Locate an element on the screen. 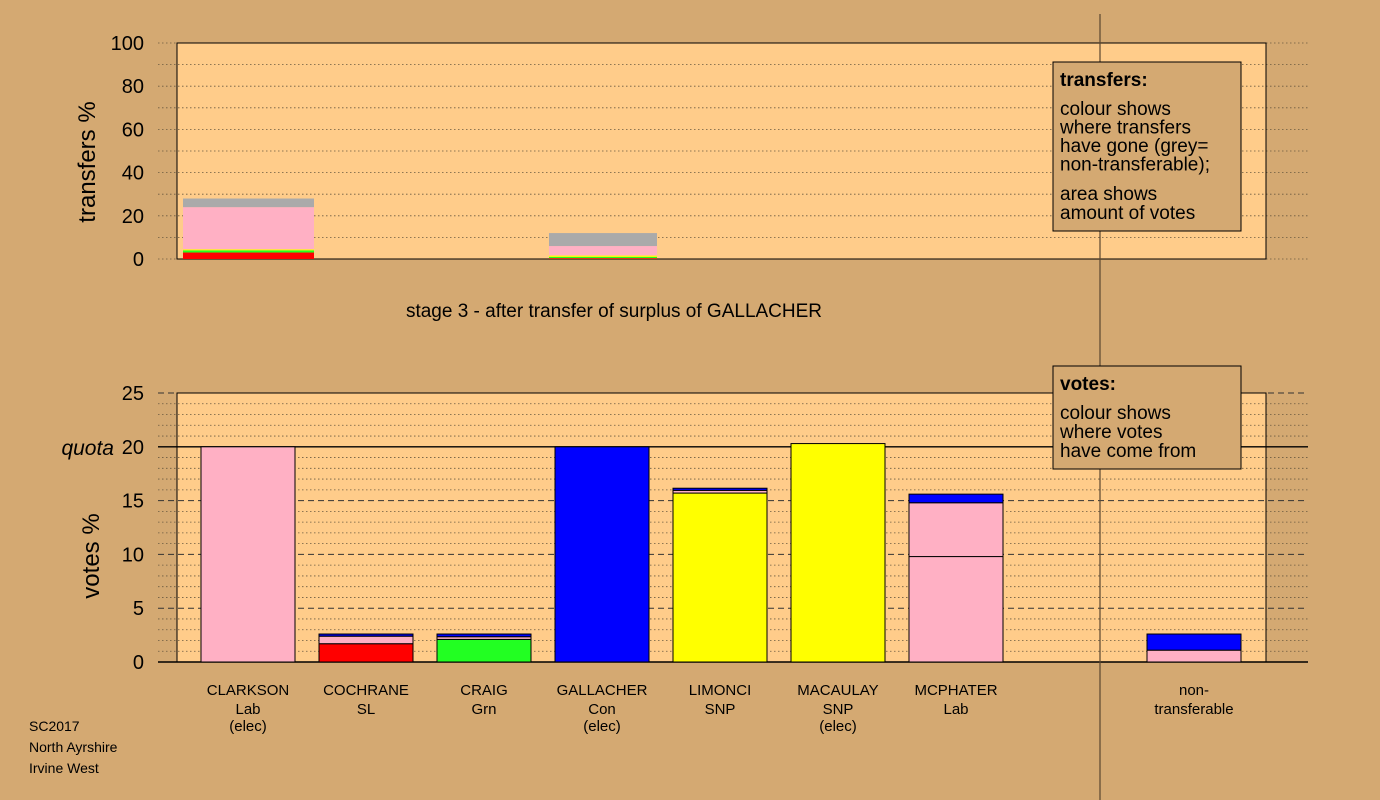 Image resolution: width=1380 pixels, height=800 pixels. transfers-legend-title: transfers: is located at coordinates (1104, 80).